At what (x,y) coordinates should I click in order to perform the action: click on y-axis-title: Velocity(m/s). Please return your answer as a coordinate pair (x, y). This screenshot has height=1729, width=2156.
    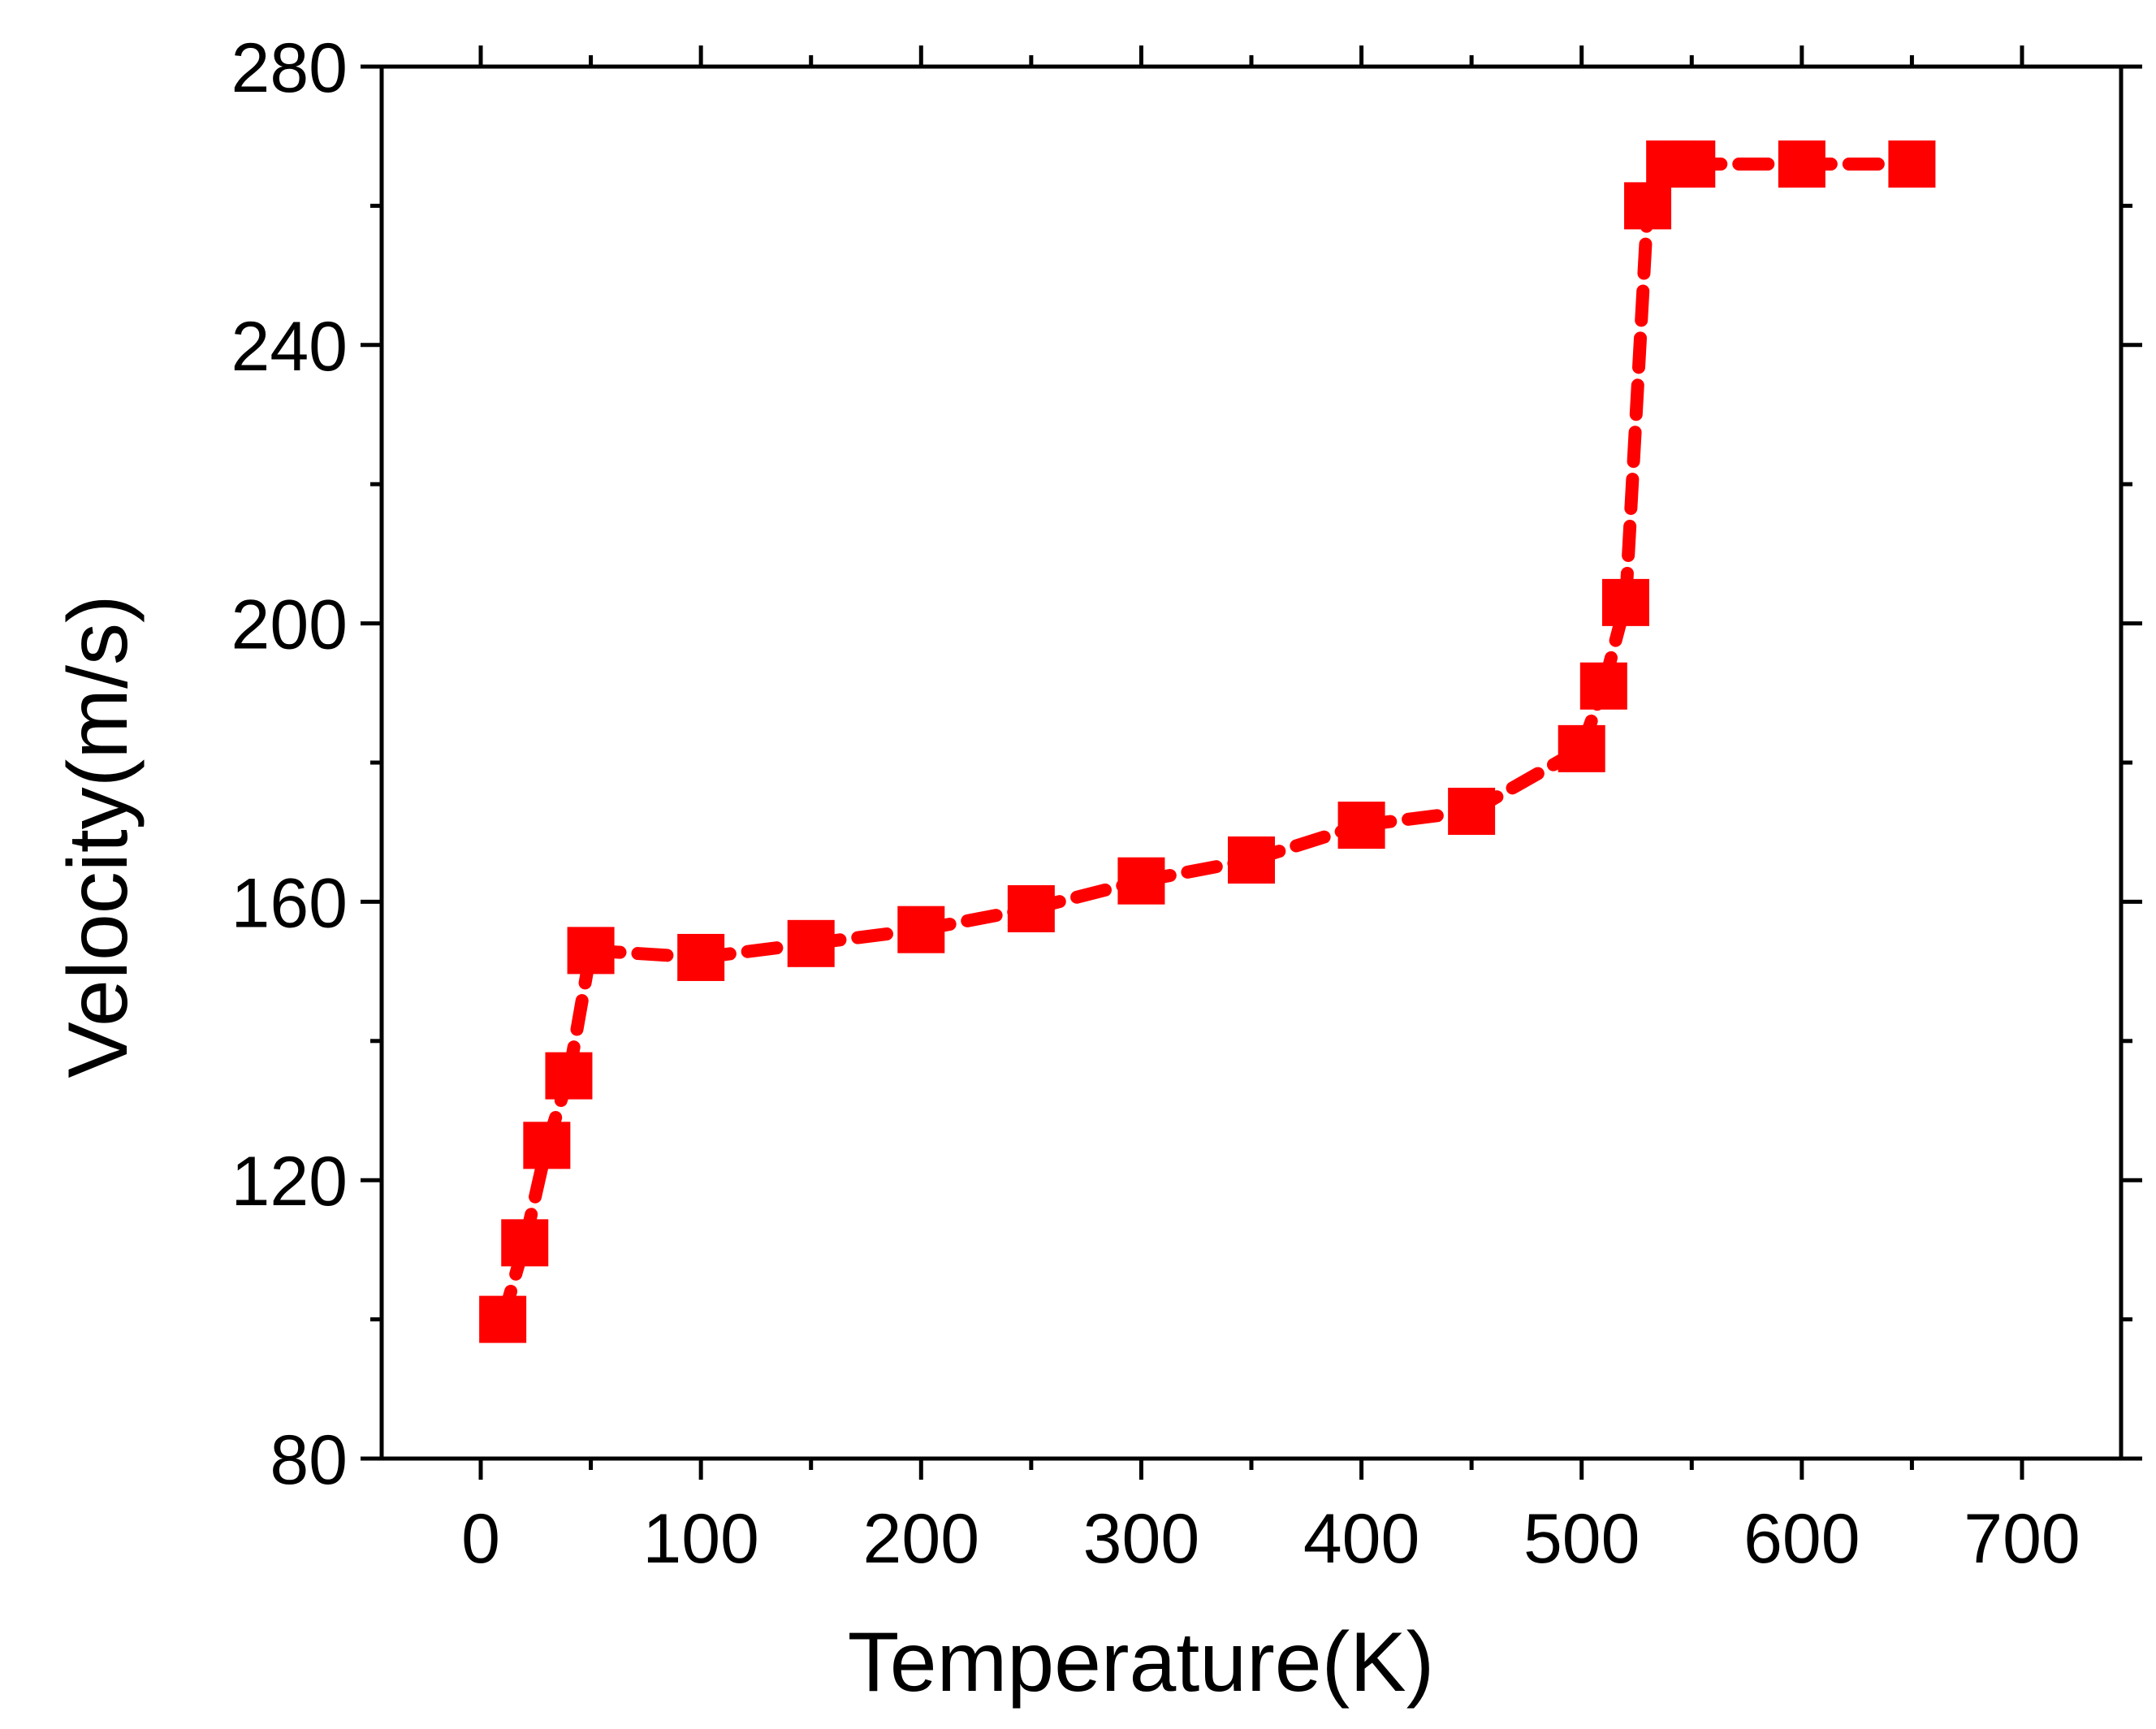
    Looking at the image, I should click on (98, 836).